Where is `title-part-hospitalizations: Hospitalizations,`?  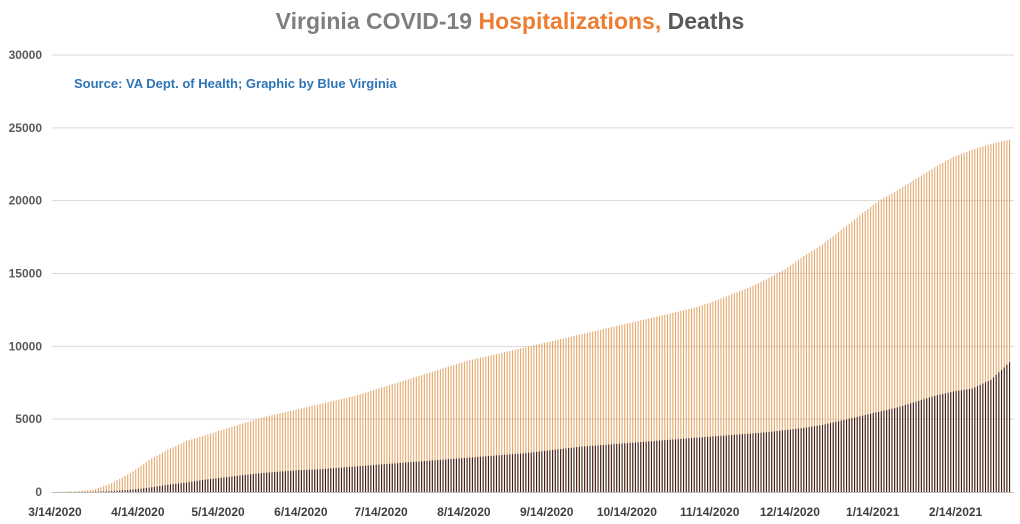
title-part-hospitalizations: Hospitalizations, is located at coordinates (570, 21).